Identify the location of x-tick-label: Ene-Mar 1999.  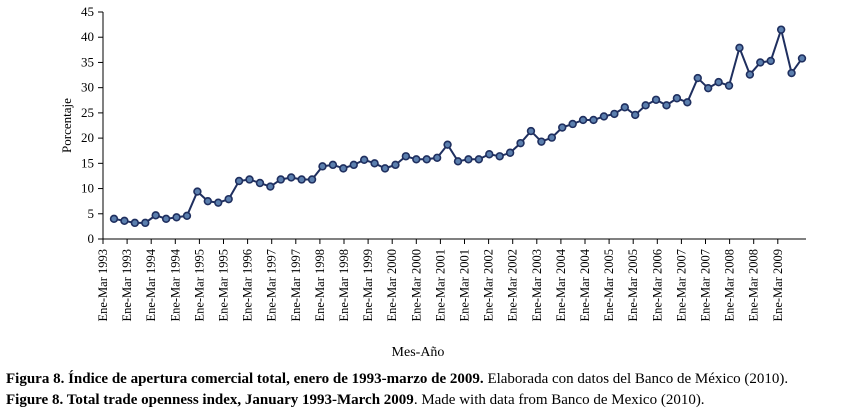
(368, 285).